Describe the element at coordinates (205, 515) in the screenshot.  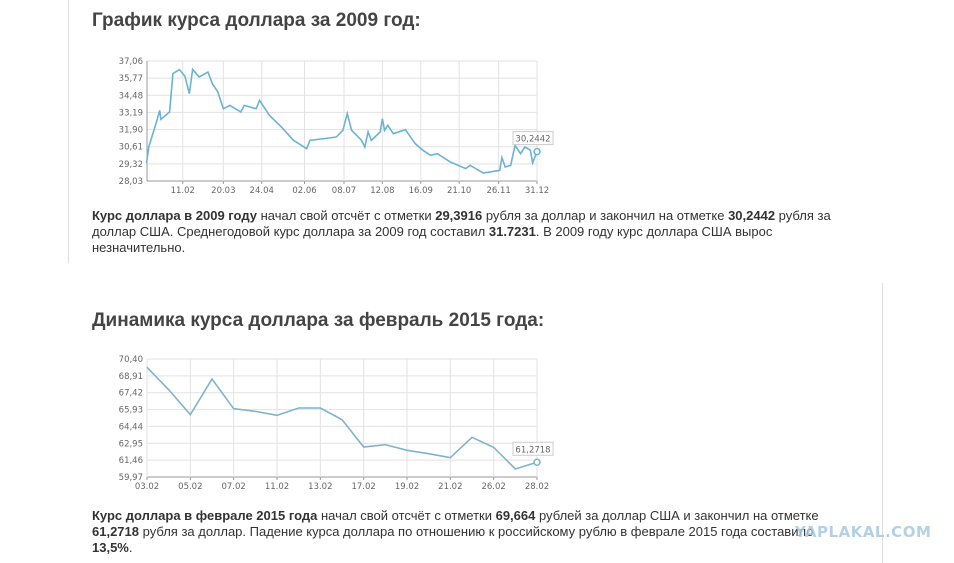
I see `p-bold: Курс доллара в феврале 2015 года` at that location.